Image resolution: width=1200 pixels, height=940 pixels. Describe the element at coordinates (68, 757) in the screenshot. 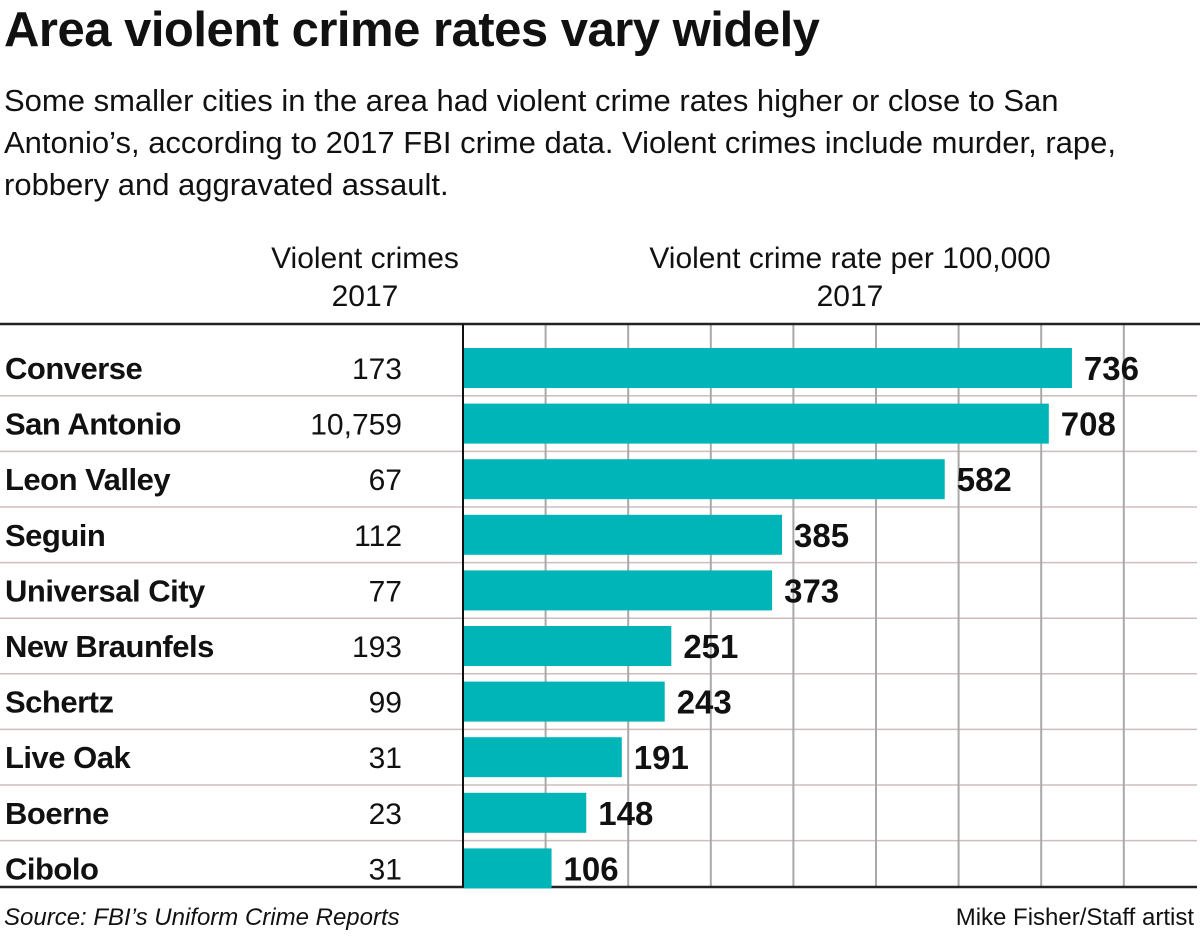

I see `city-label: Live Oak` at that location.